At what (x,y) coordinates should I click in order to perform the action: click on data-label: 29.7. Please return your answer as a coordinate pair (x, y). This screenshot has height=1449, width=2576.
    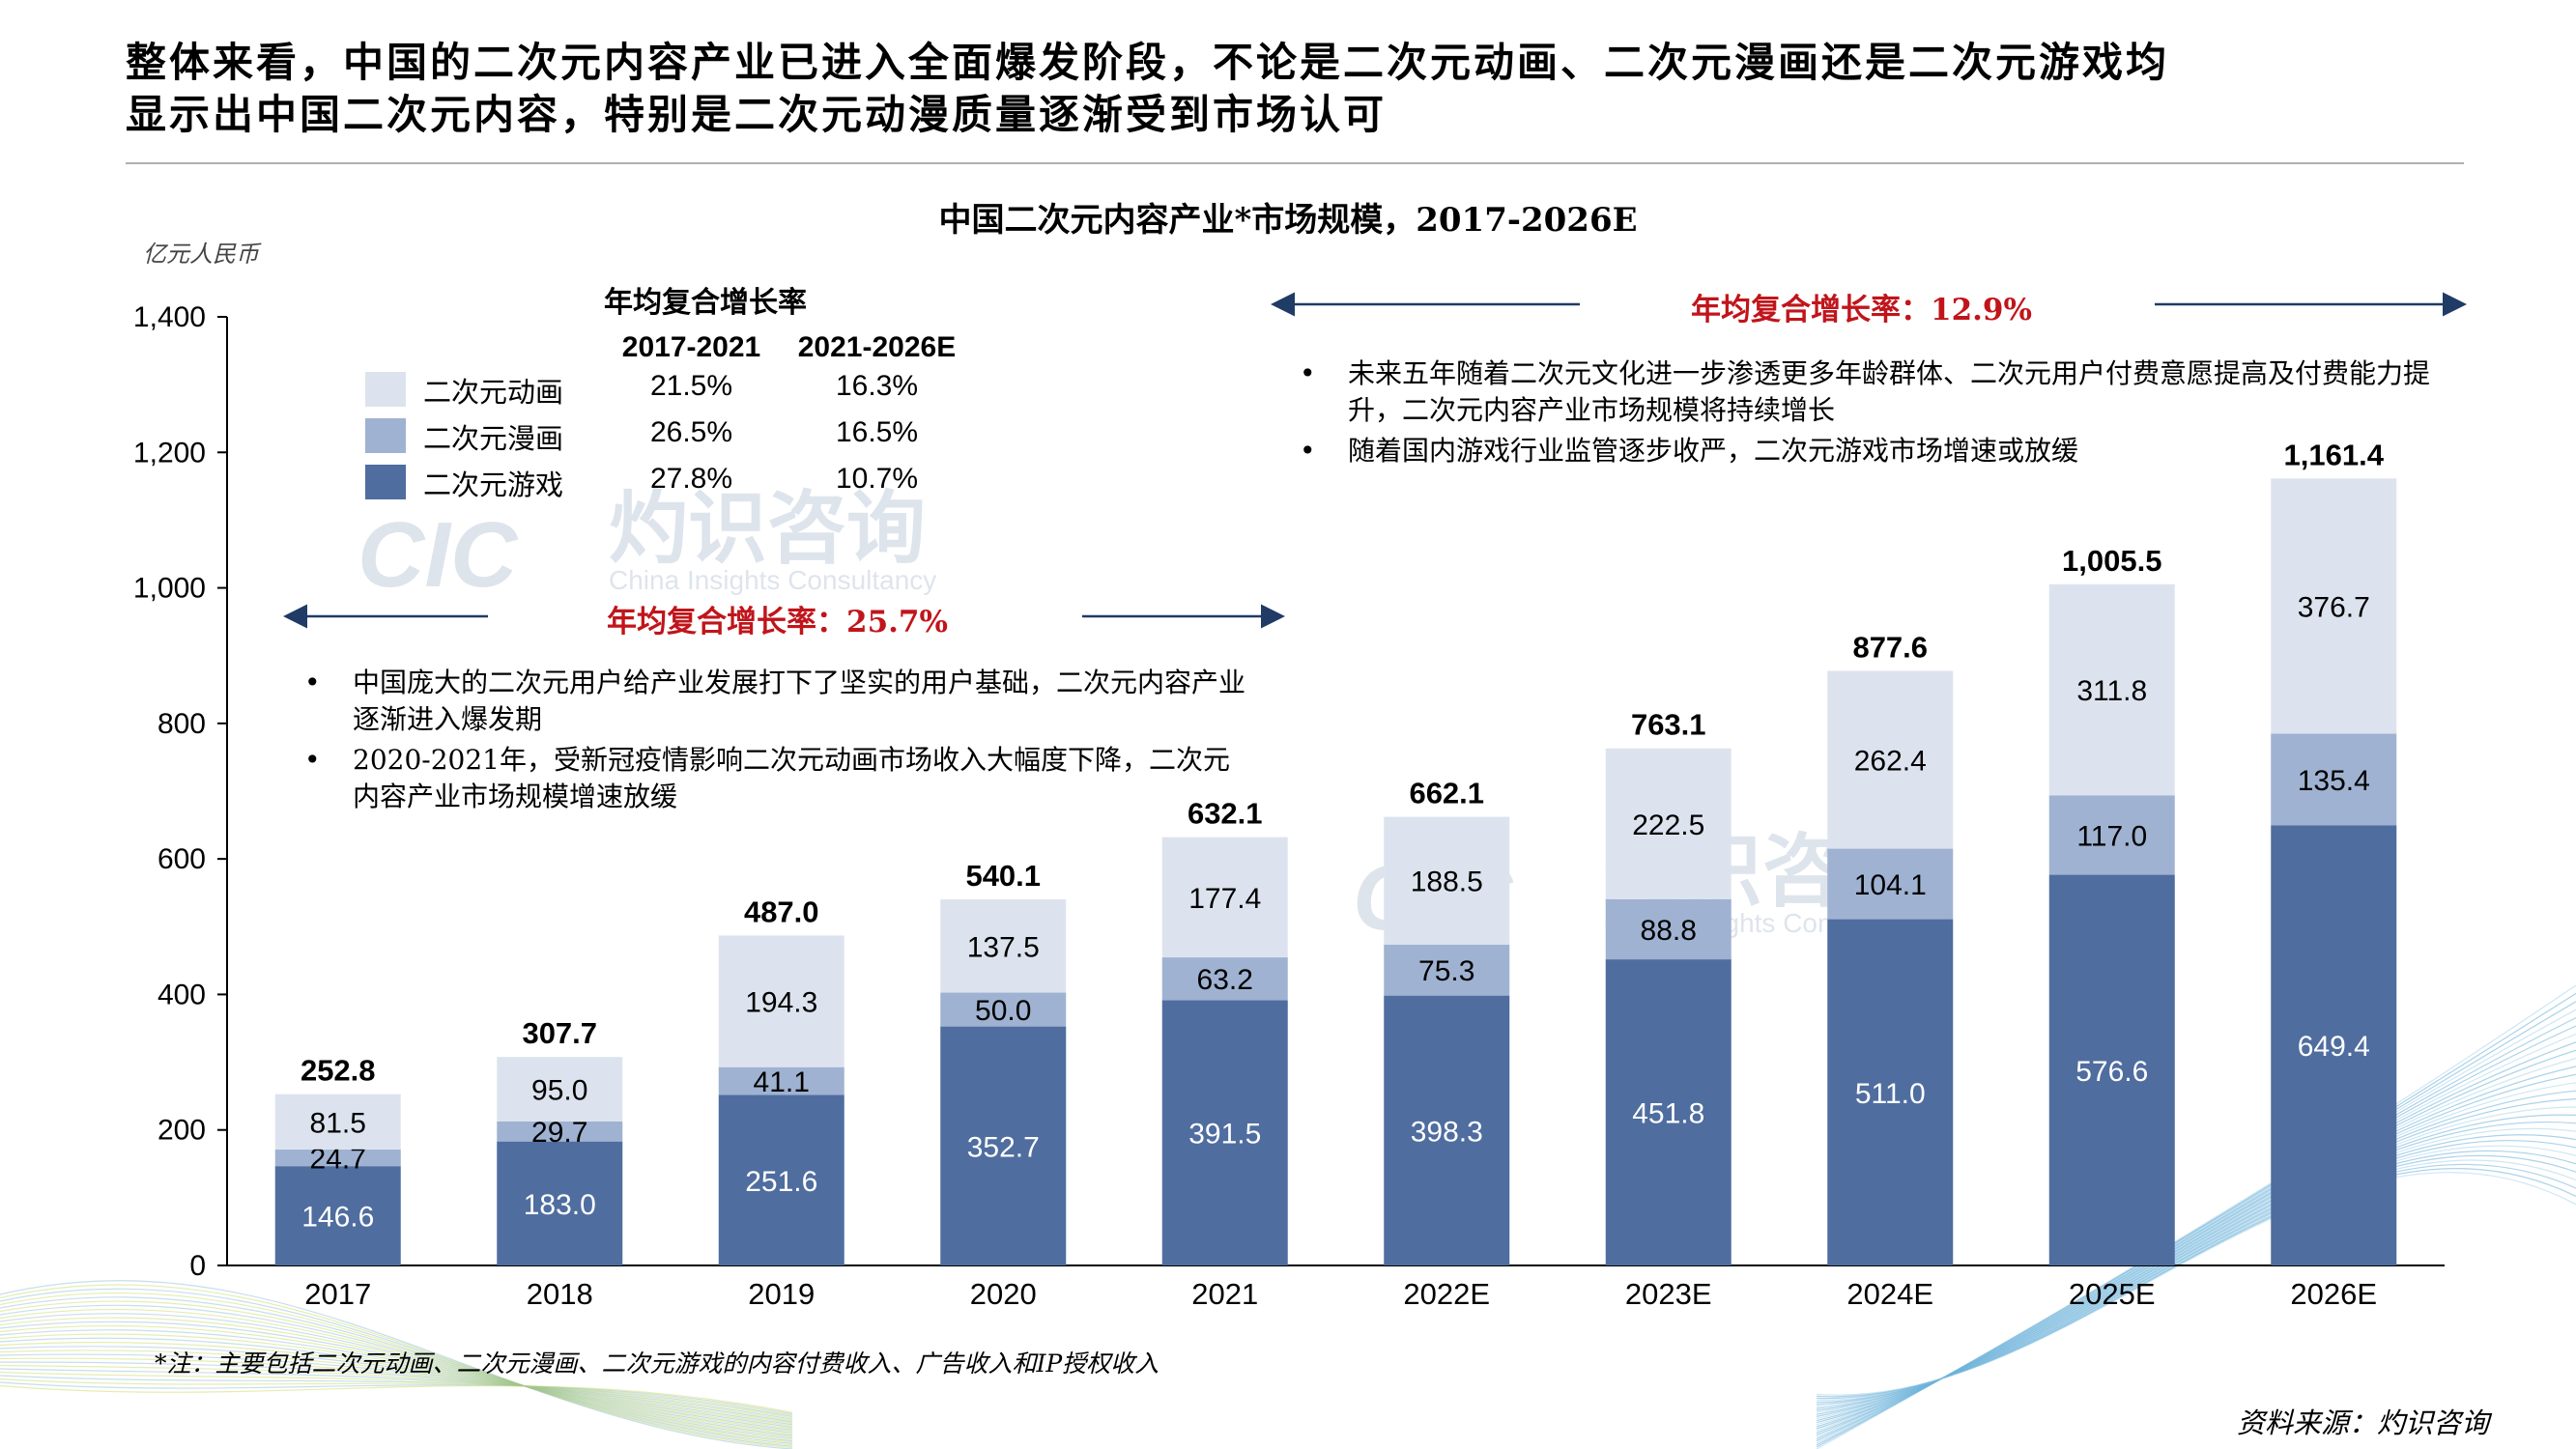
    Looking at the image, I should click on (559, 1133).